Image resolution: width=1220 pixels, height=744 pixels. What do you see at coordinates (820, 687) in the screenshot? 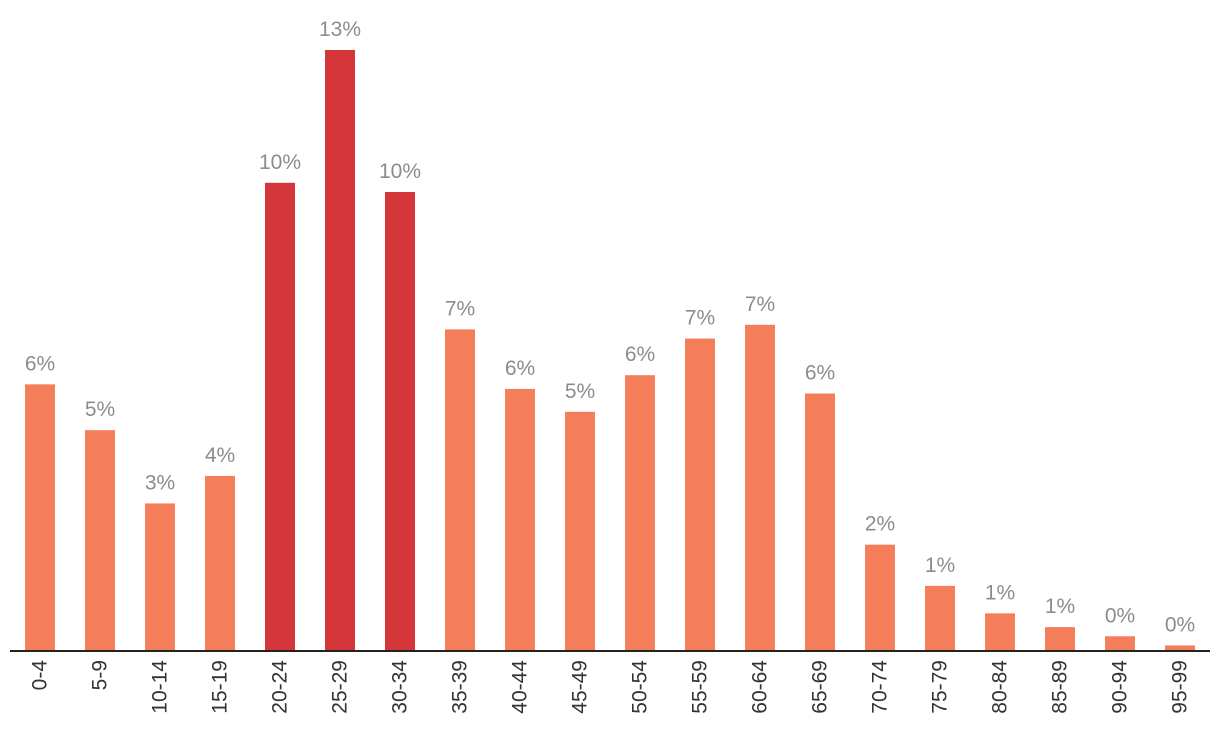
I see `x-tick-label-65-69: 65-69` at bounding box center [820, 687].